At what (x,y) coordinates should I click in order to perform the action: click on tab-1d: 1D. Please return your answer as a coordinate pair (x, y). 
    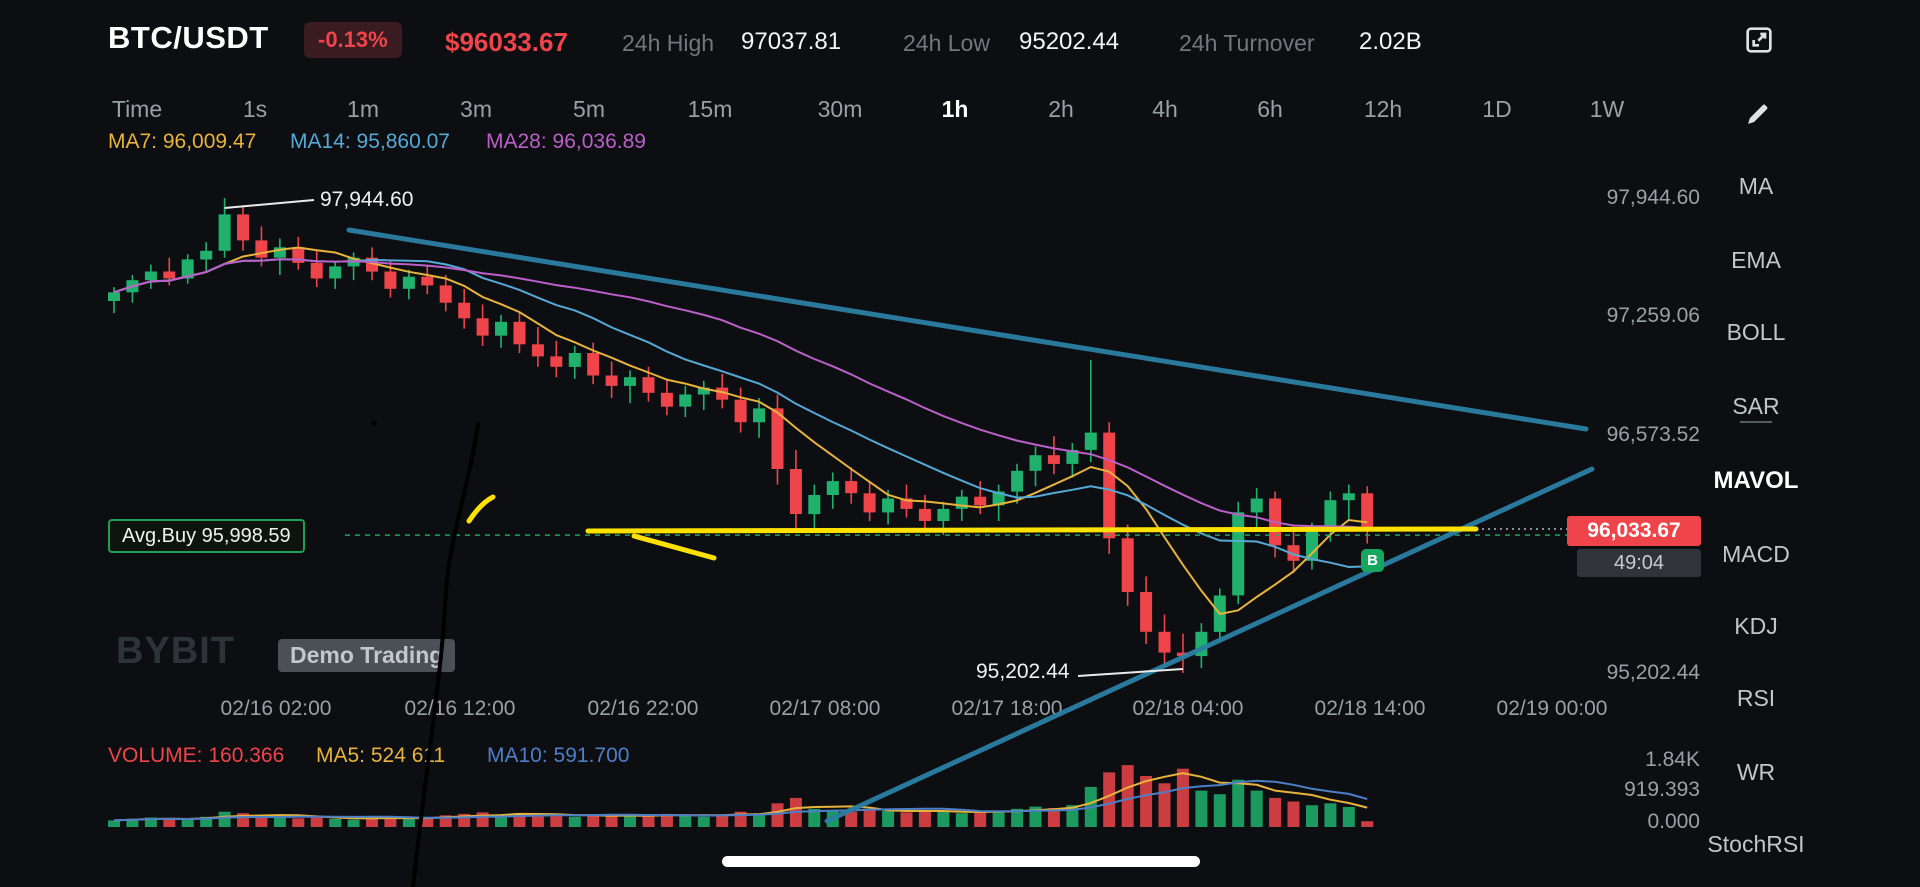
    Looking at the image, I should click on (1497, 109).